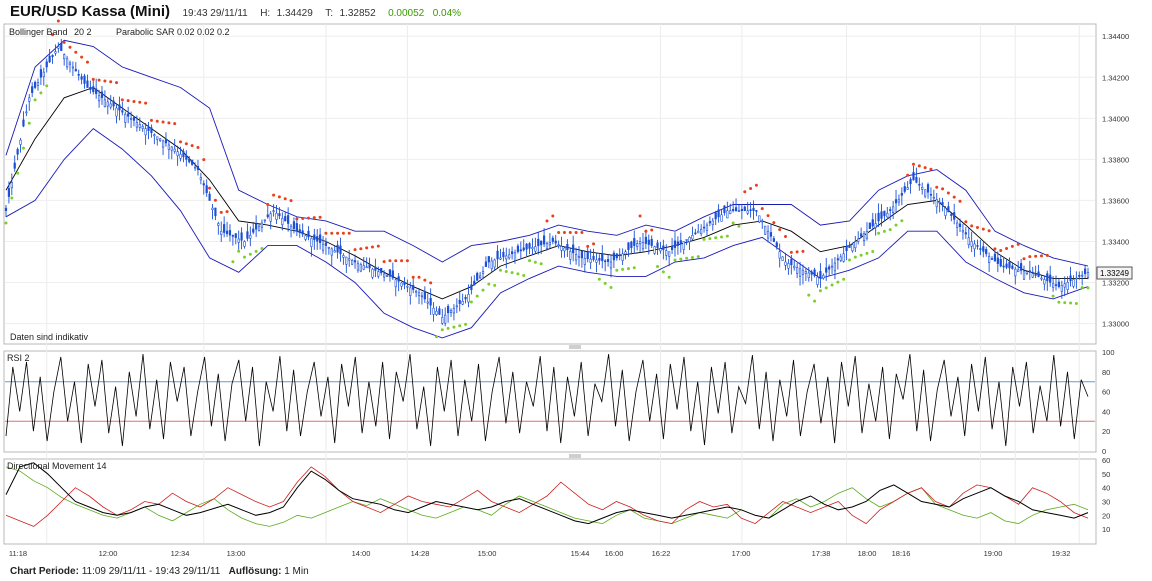 Image resolution: width=1152 pixels, height=581 pixels. Describe the element at coordinates (1106, 495) in the screenshot. I see `dmi-y-axis: 10 20 30 40 50 60` at that location.